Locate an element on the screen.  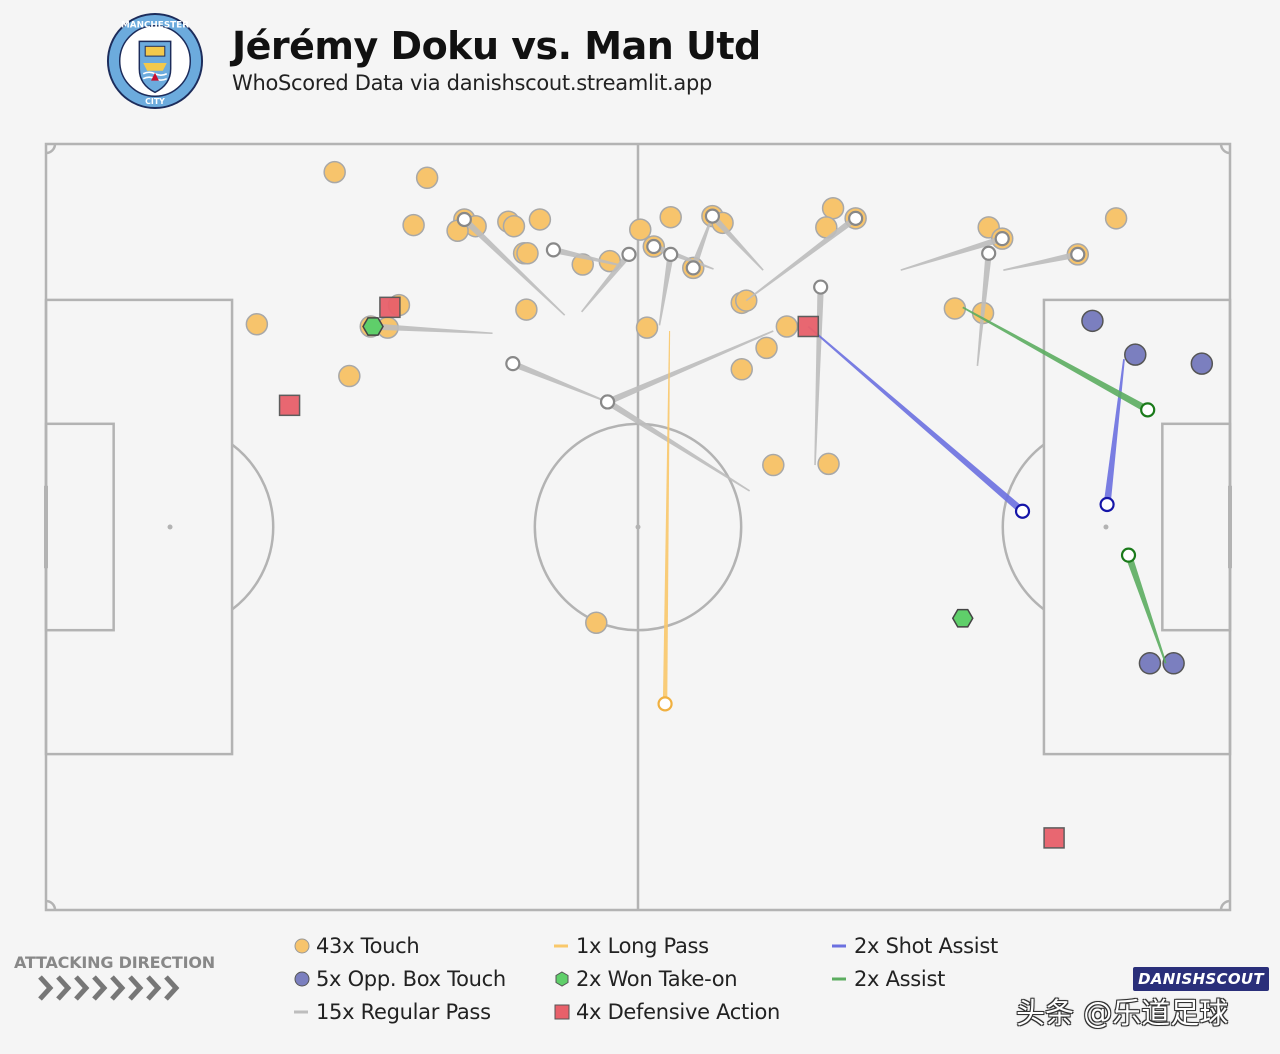
long-pass-series is located at coordinates (665, 521).